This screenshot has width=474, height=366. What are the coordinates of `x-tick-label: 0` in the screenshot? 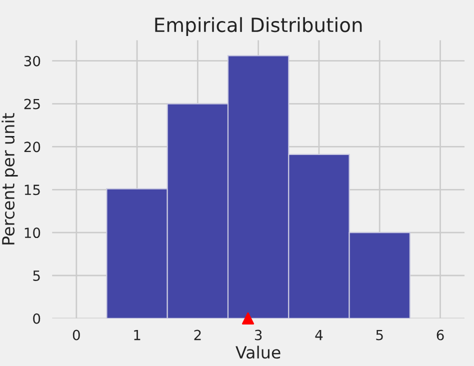 It's located at (76, 335).